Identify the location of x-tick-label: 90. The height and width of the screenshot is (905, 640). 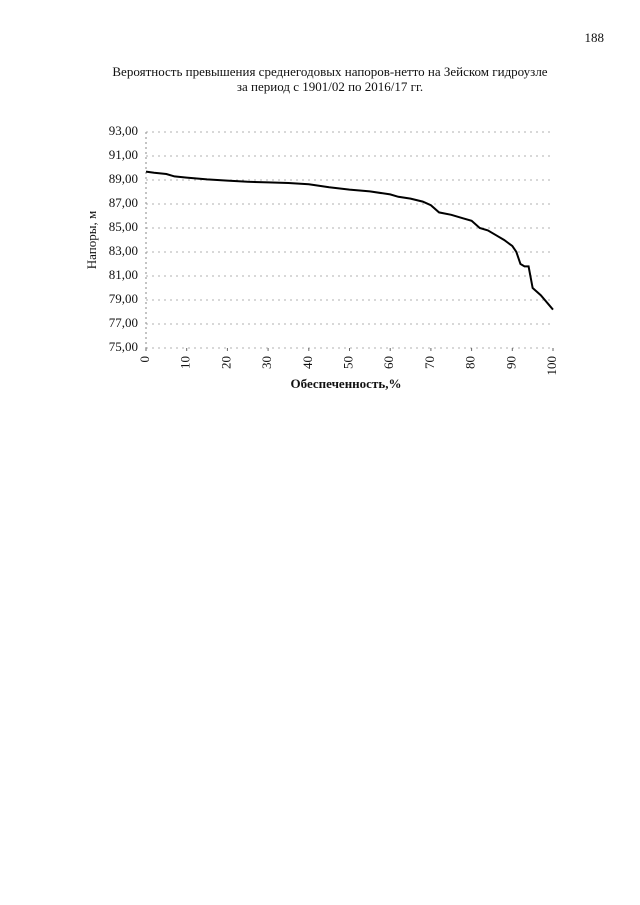
(510, 362).